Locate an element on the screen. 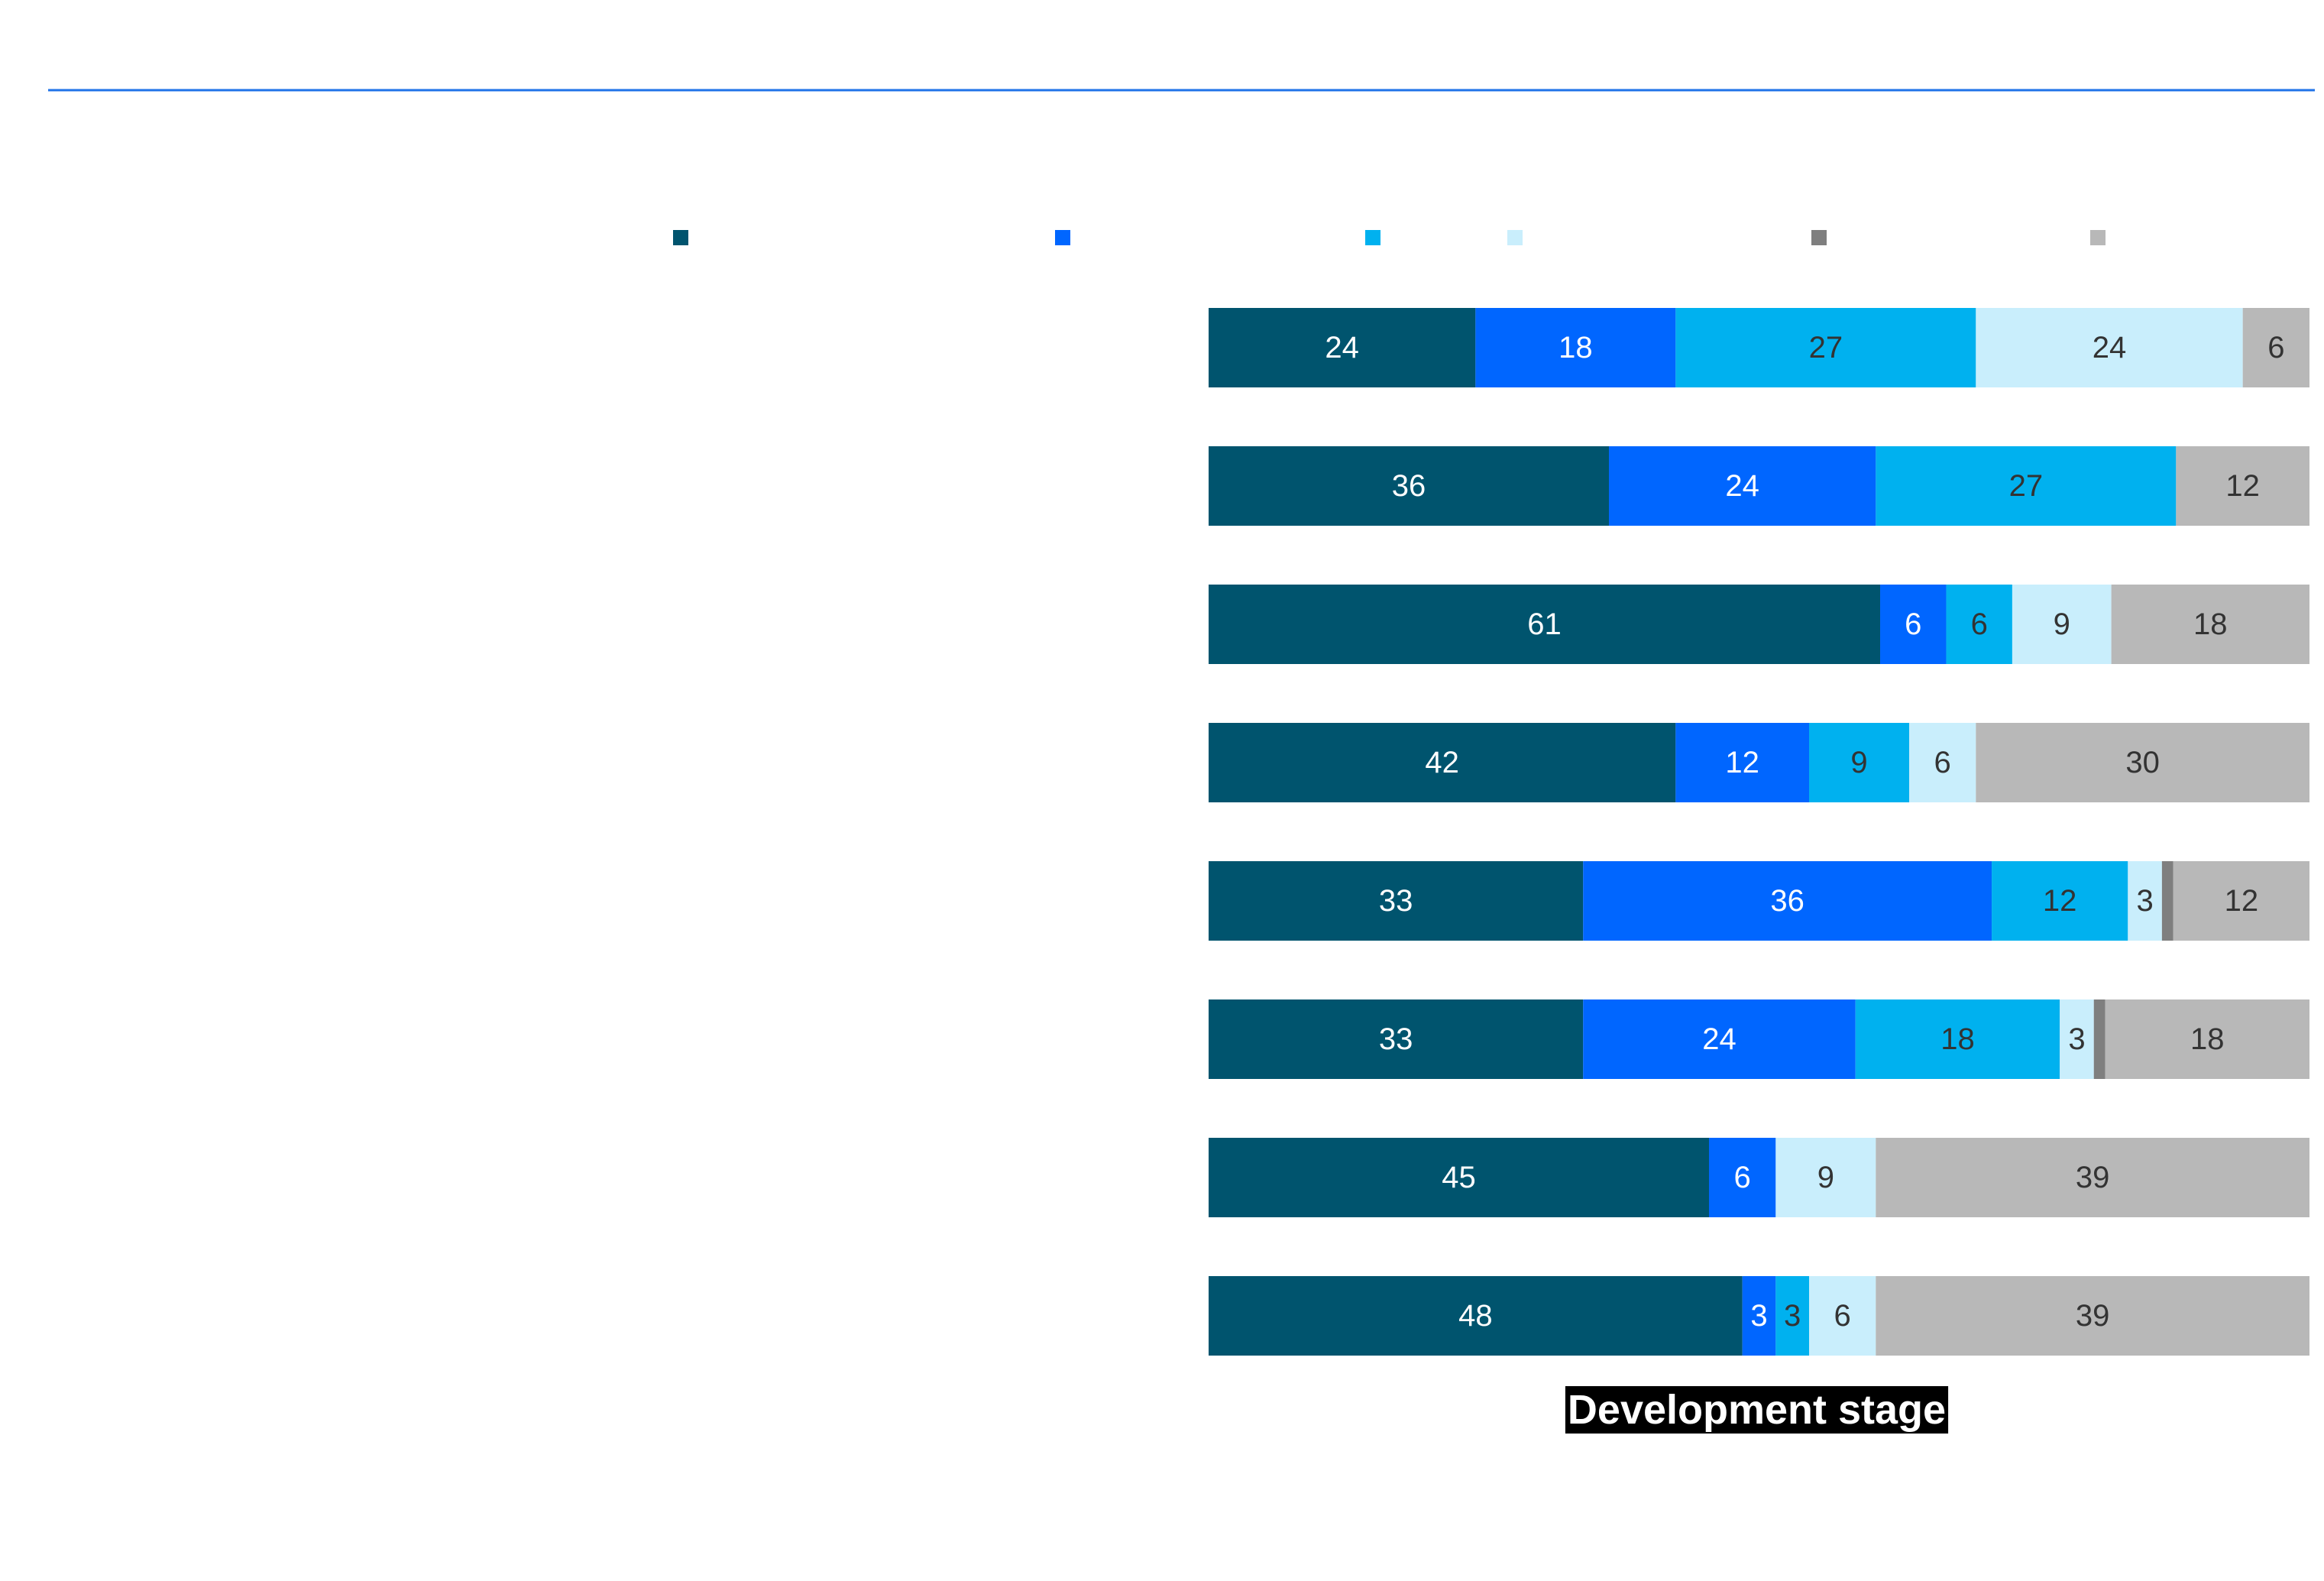 This screenshot has height=1581, width=2324. bar-segment-row6-series4 is located at coordinates (2077, 1039).